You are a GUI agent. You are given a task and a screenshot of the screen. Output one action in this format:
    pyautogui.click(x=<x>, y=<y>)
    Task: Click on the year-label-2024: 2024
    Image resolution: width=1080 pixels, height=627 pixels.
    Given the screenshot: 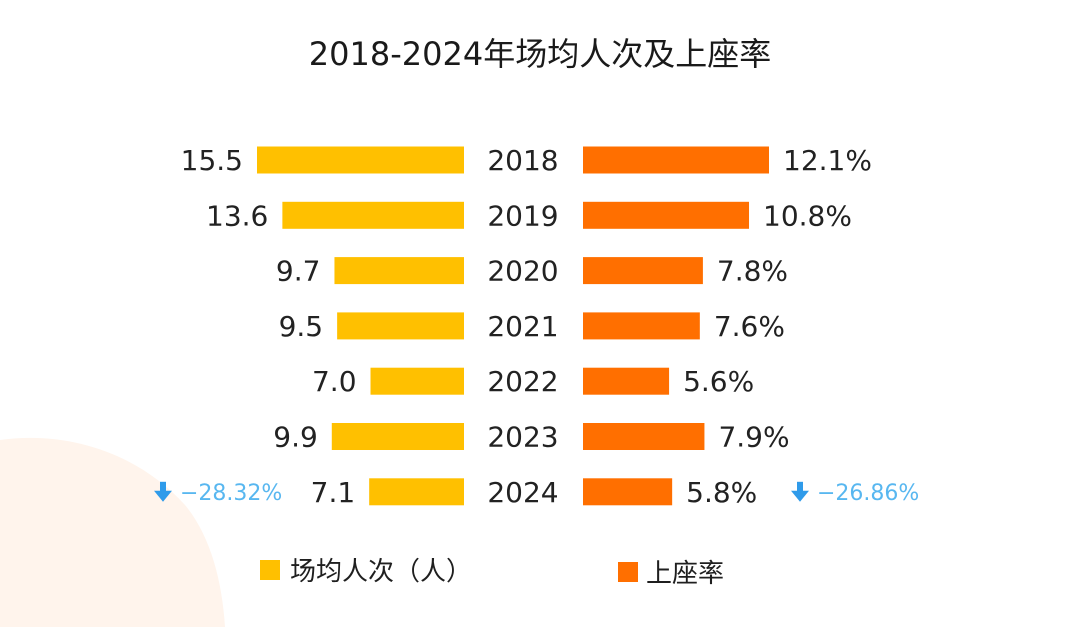 What is the action you would take?
    pyautogui.click(x=522, y=492)
    